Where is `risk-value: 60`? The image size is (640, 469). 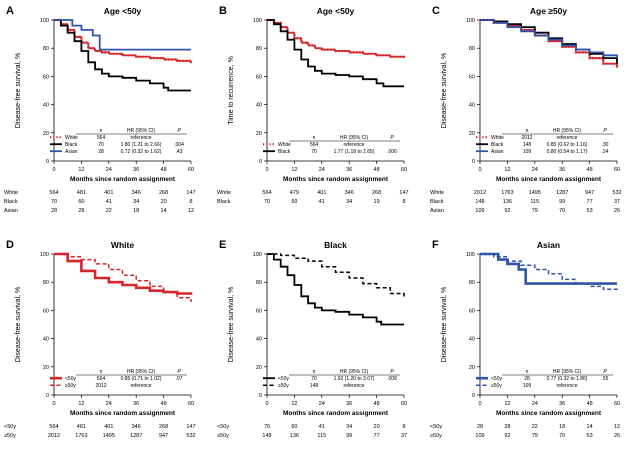
risk-value: 60 is located at coordinates (81, 202).